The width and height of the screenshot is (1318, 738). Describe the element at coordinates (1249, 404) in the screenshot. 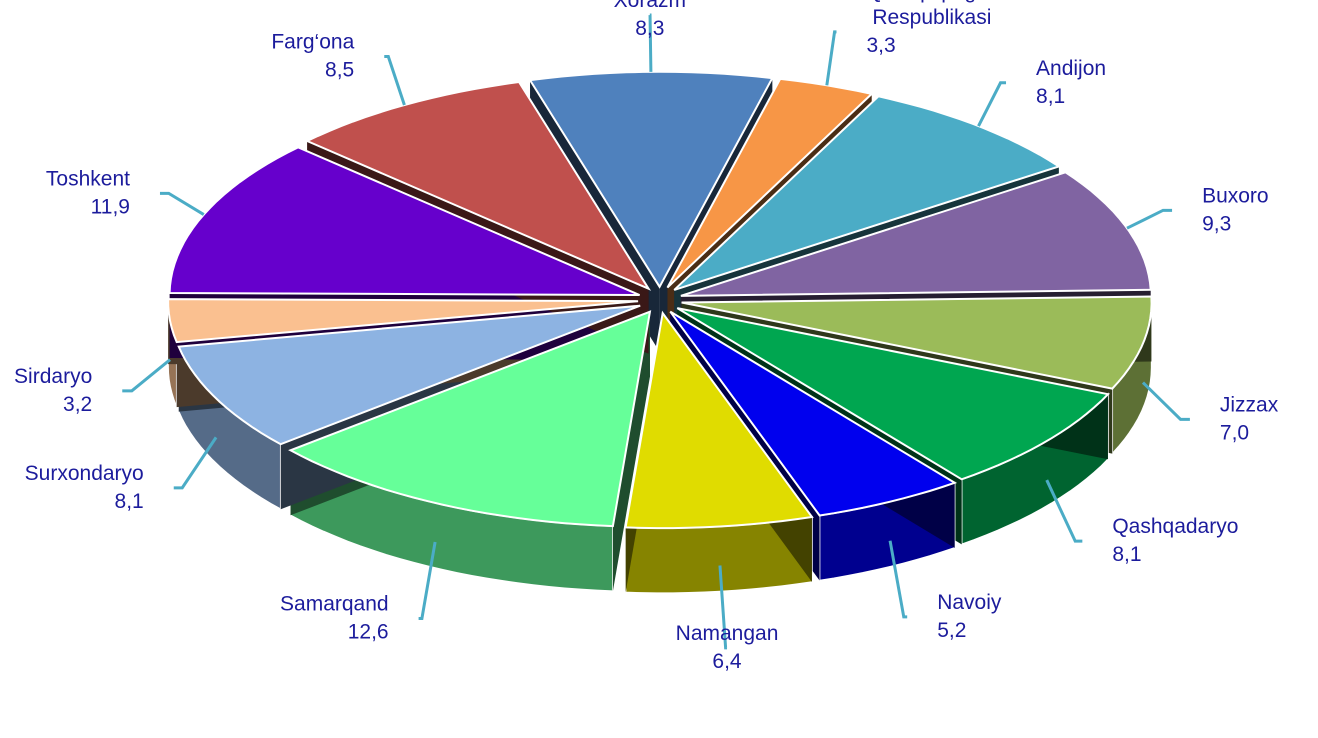

I see `category-label: Jizzax` at that location.